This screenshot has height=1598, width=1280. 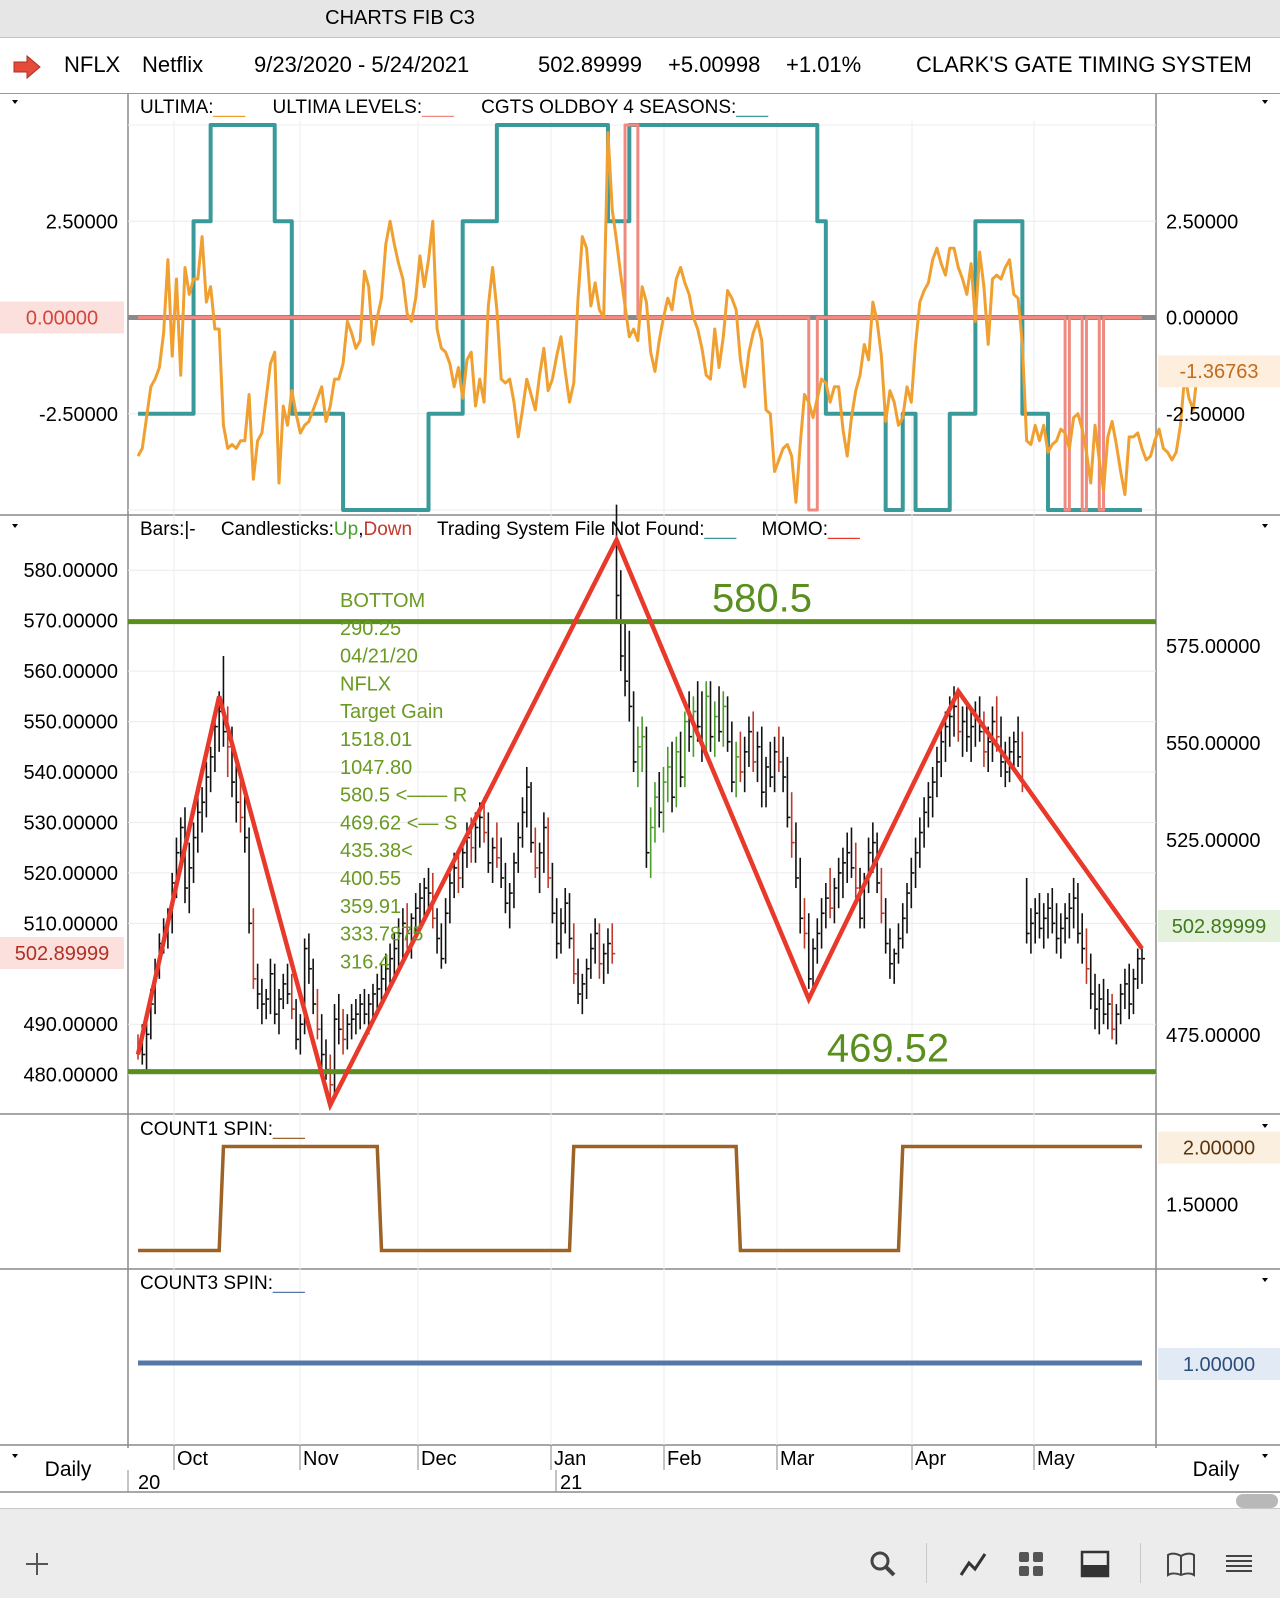 What do you see at coordinates (400, 18) in the screenshot?
I see `window-title: CHARTS FIB C3` at bounding box center [400, 18].